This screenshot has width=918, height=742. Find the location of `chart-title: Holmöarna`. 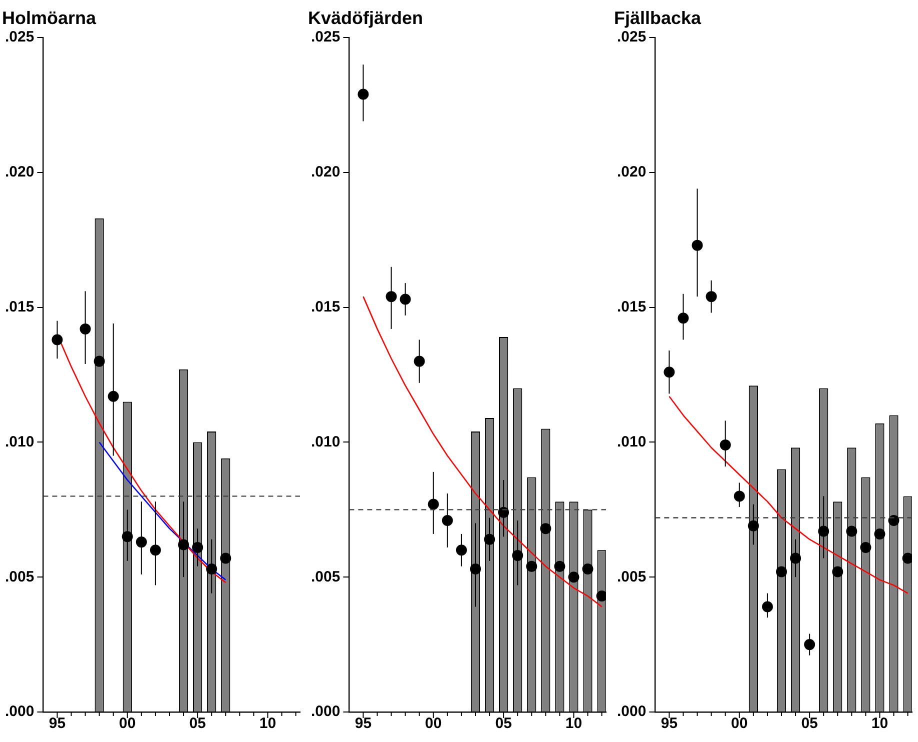

chart-title: Holmöarna is located at coordinates (50, 18).